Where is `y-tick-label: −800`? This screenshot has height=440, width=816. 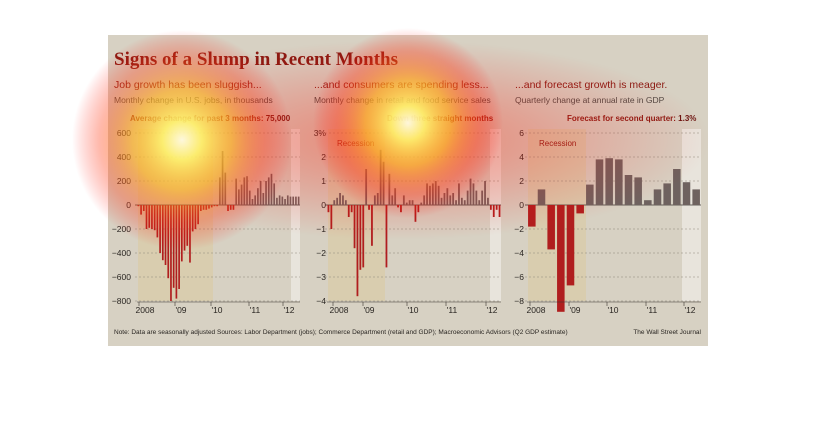 y-tick-label: −800 is located at coordinates (121, 301).